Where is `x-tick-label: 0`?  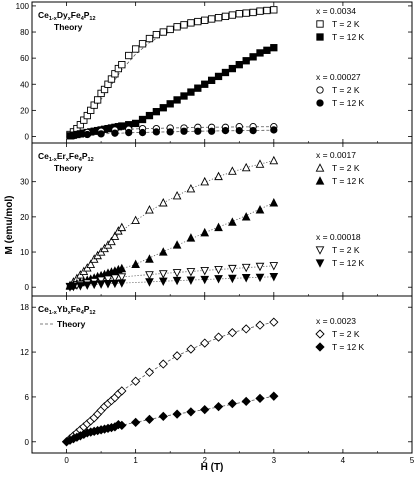 x-tick-label: 0 is located at coordinates (66, 460).